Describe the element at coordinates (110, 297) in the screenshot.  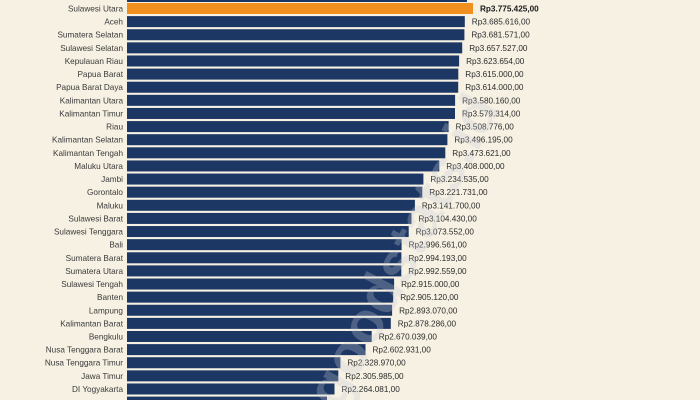
I see `category-label-22: Banten` at that location.